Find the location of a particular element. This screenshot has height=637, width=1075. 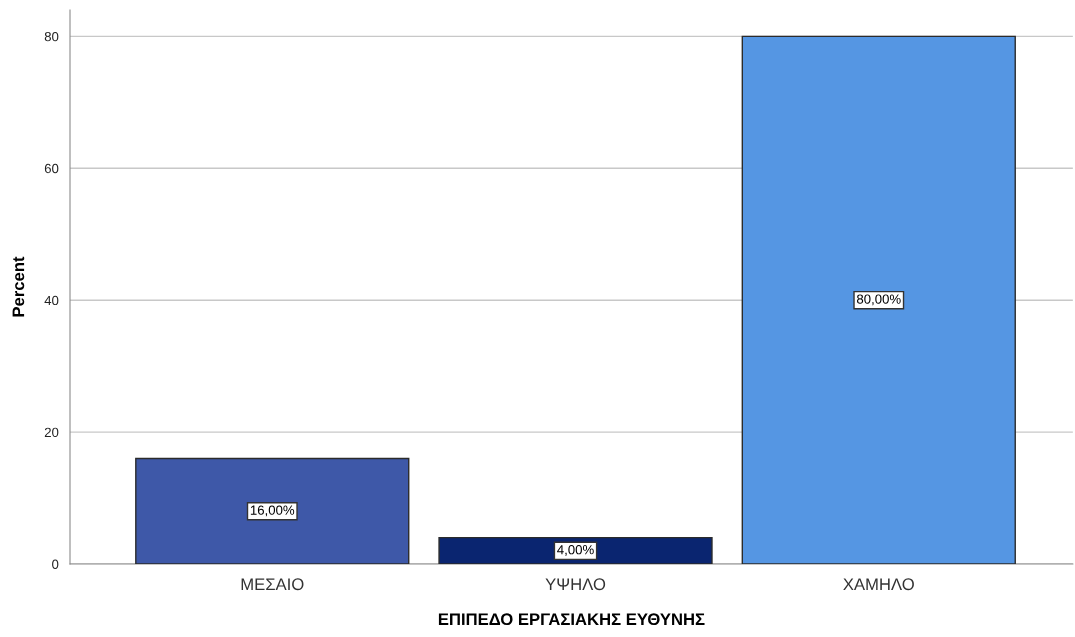

y-tick-label: 60 is located at coordinates (51, 168).